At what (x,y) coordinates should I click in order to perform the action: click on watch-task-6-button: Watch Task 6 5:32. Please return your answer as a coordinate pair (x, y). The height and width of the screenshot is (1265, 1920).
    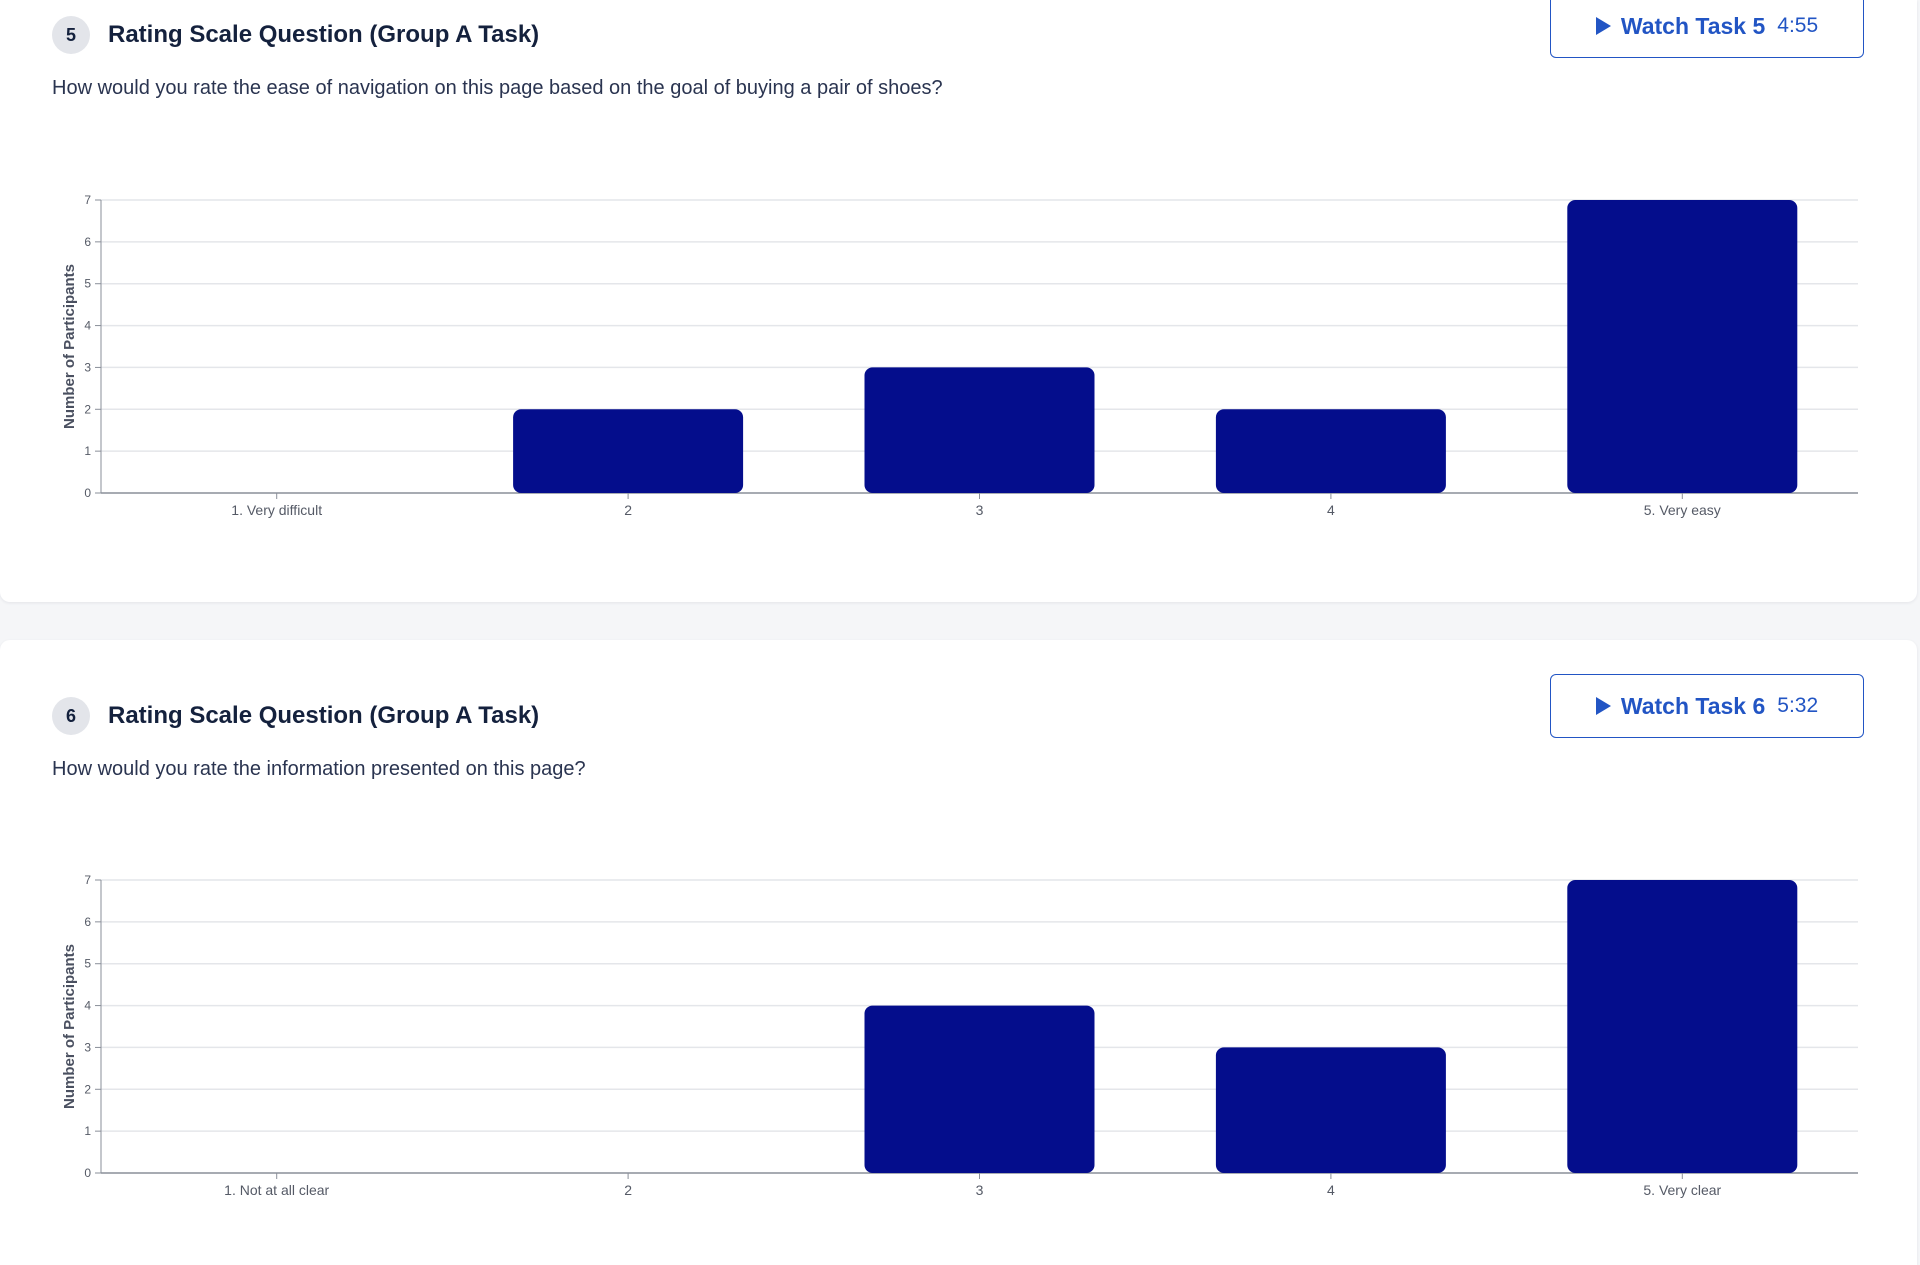
    Looking at the image, I should click on (1707, 706).